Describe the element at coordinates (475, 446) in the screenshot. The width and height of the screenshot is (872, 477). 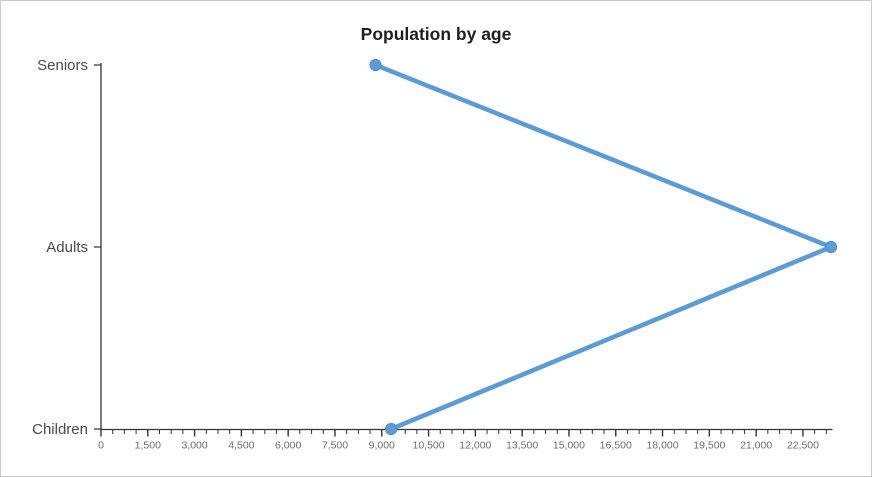
I see `x-tick-label: 12,000` at that location.